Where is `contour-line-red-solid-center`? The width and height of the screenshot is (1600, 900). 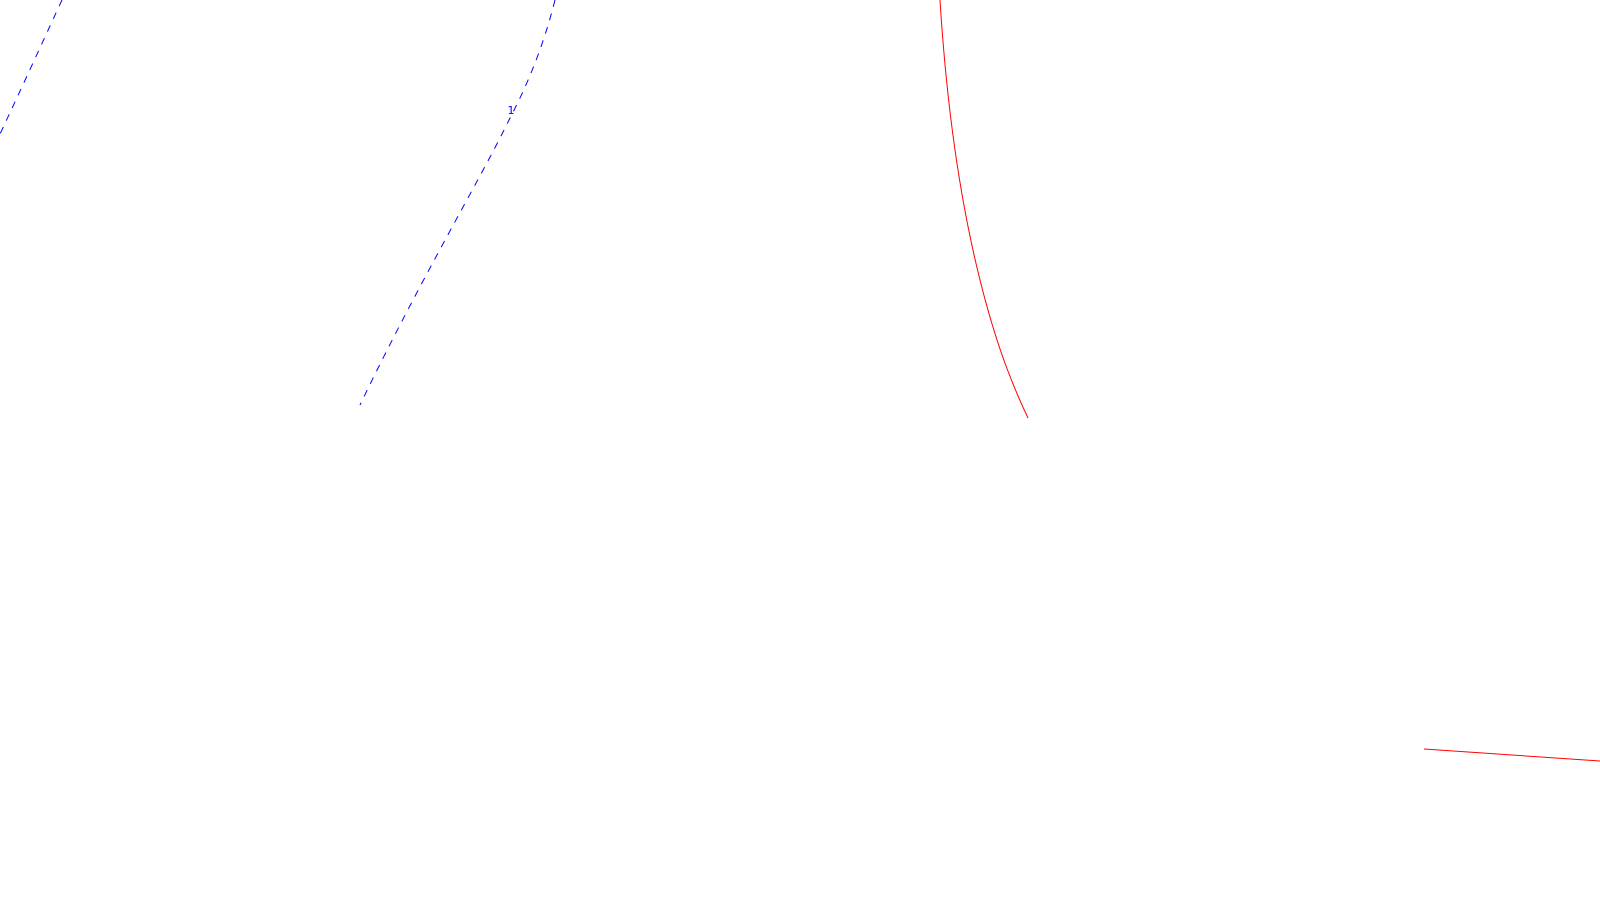
contour-line-red-solid-center is located at coordinates (984, 209).